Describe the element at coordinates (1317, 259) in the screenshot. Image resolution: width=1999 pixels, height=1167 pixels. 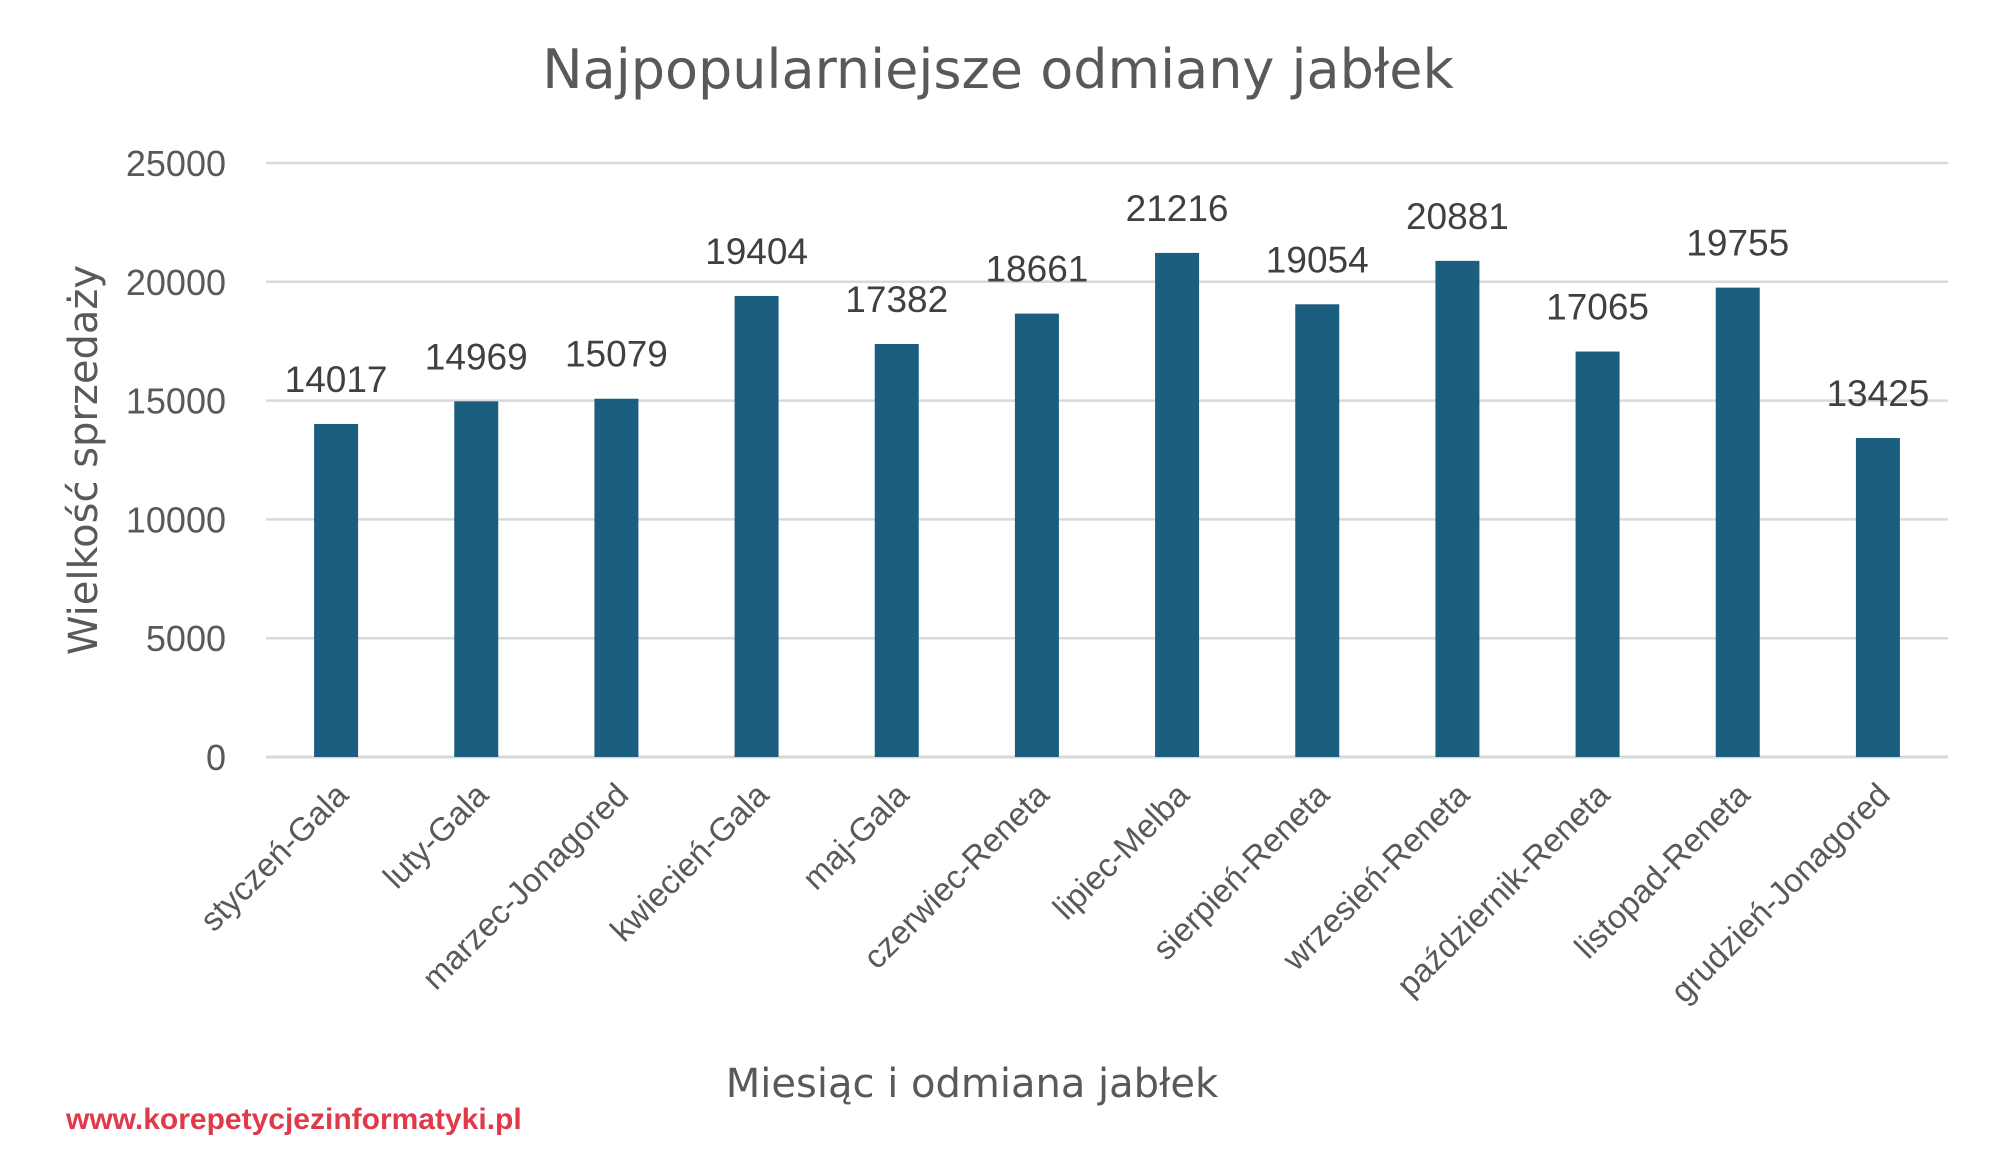
I see `data-label: 19054` at that location.